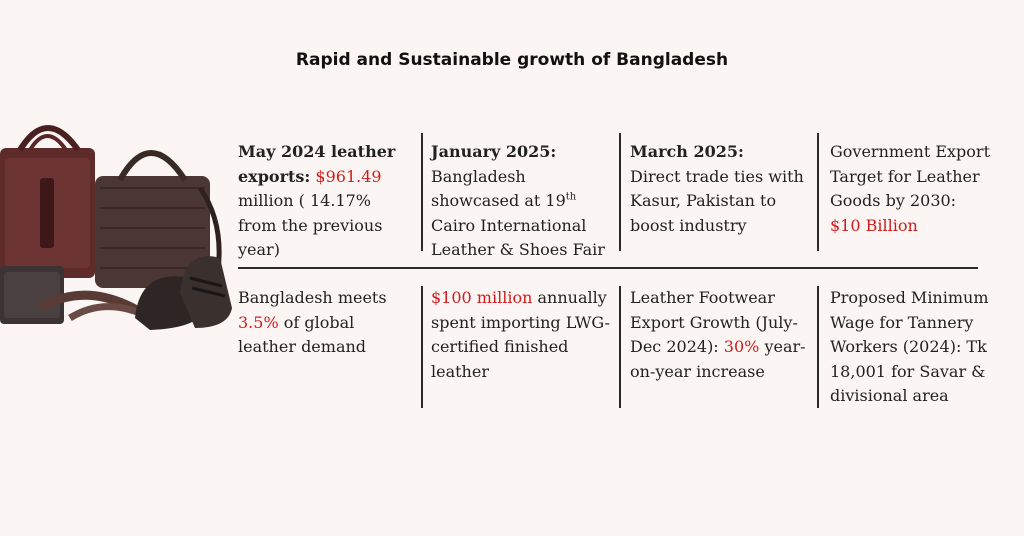 The height and width of the screenshot is (536, 1024). Describe the element at coordinates (741, 347) in the screenshot. I see `fact-value: 30%` at that location.